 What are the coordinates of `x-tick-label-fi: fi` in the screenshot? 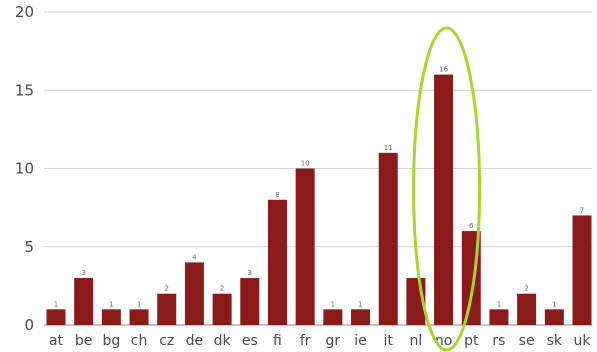 It's located at (277, 341).